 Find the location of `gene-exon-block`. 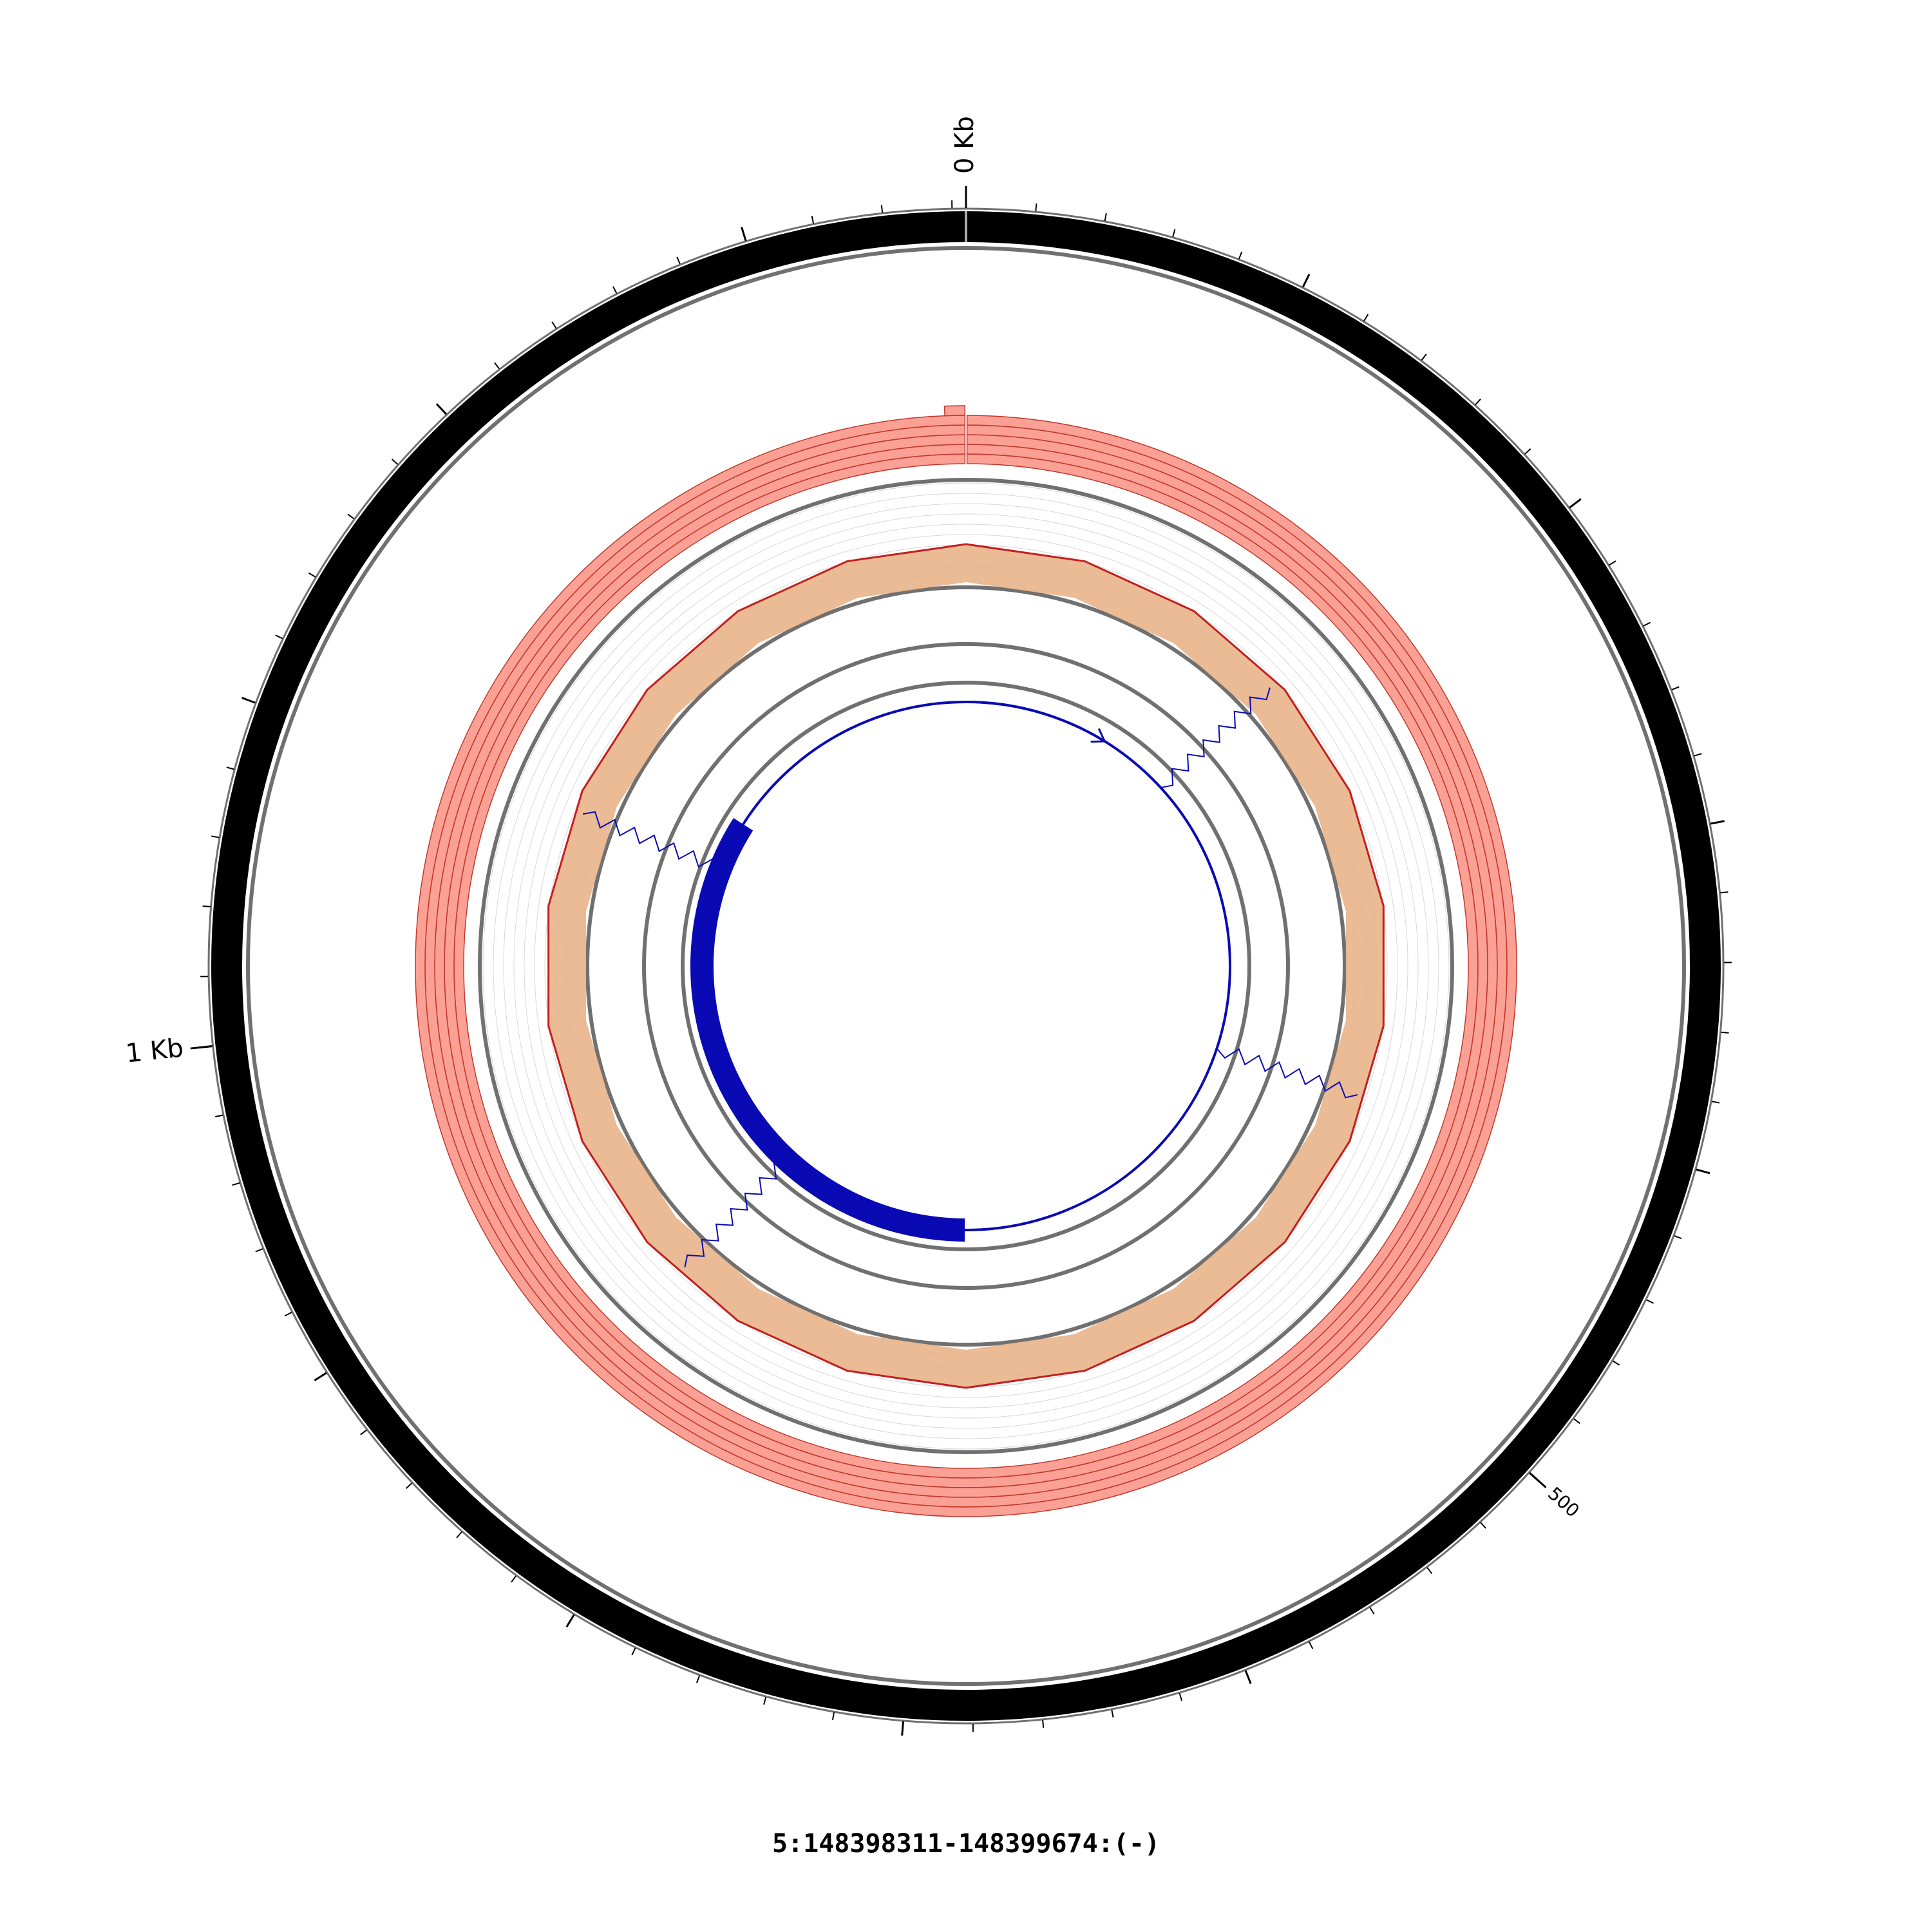

gene-exon-block is located at coordinates (827, 1030).